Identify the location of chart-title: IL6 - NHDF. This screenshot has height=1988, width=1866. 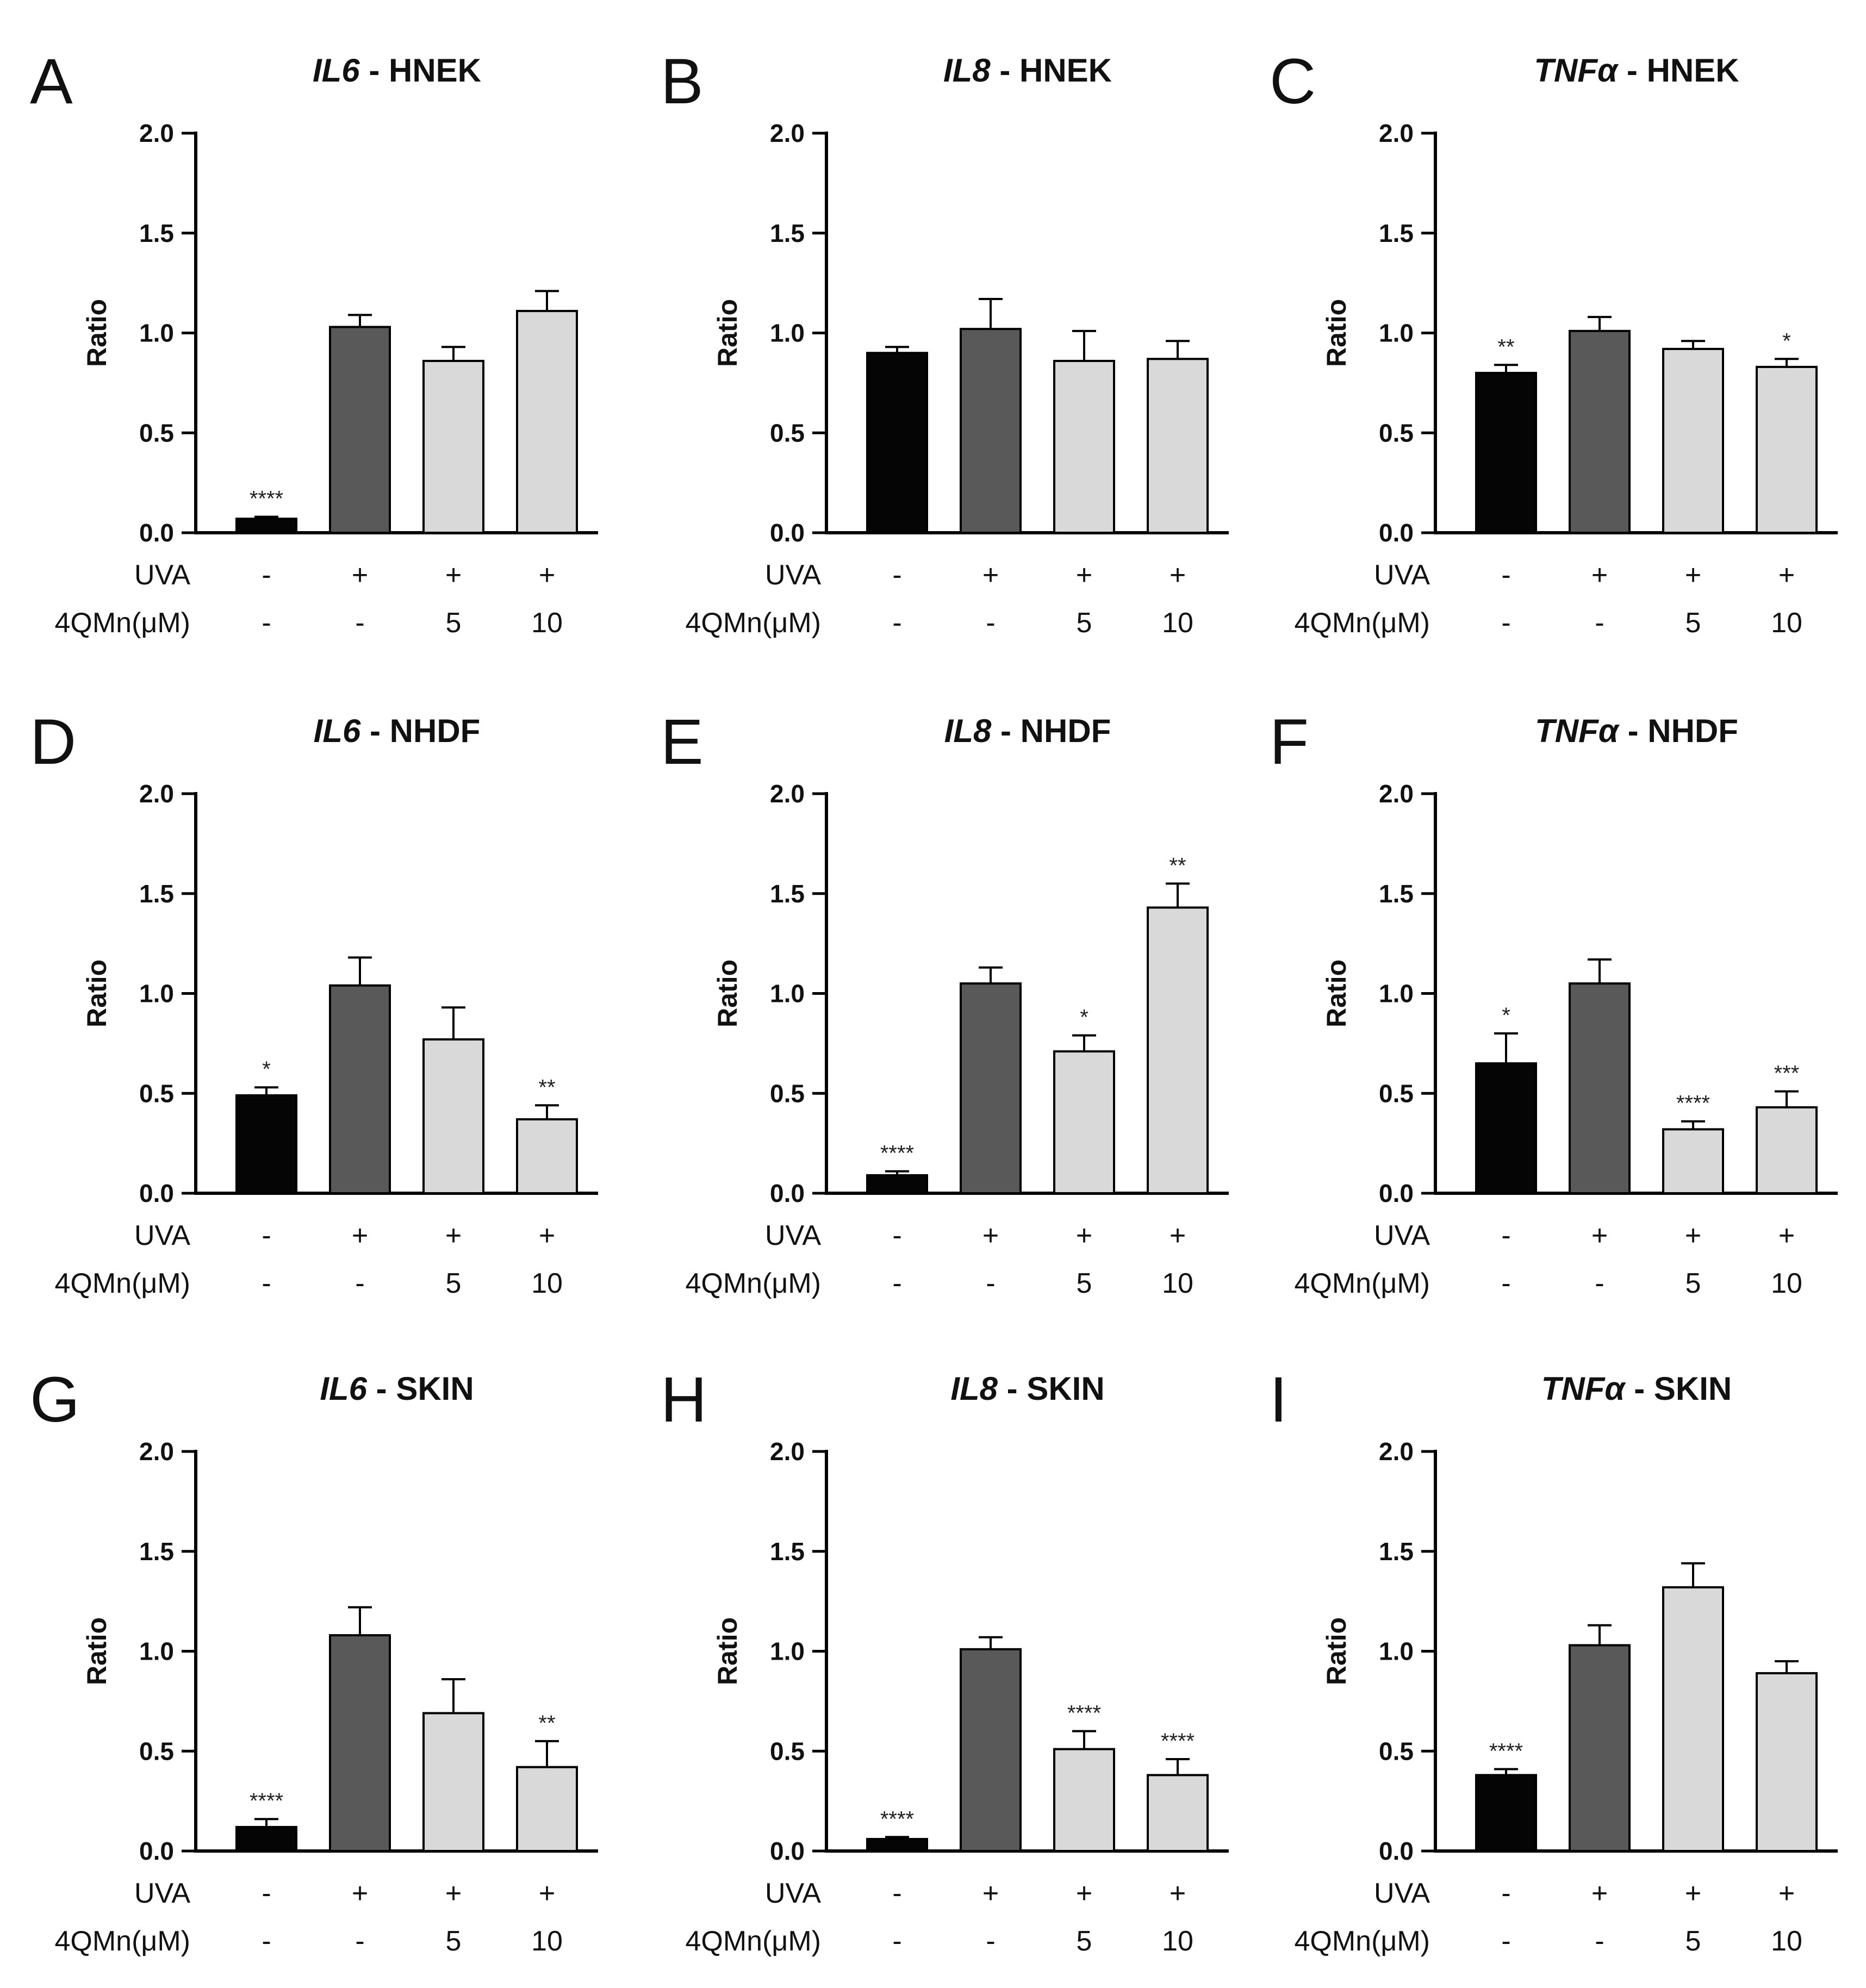
(398, 731).